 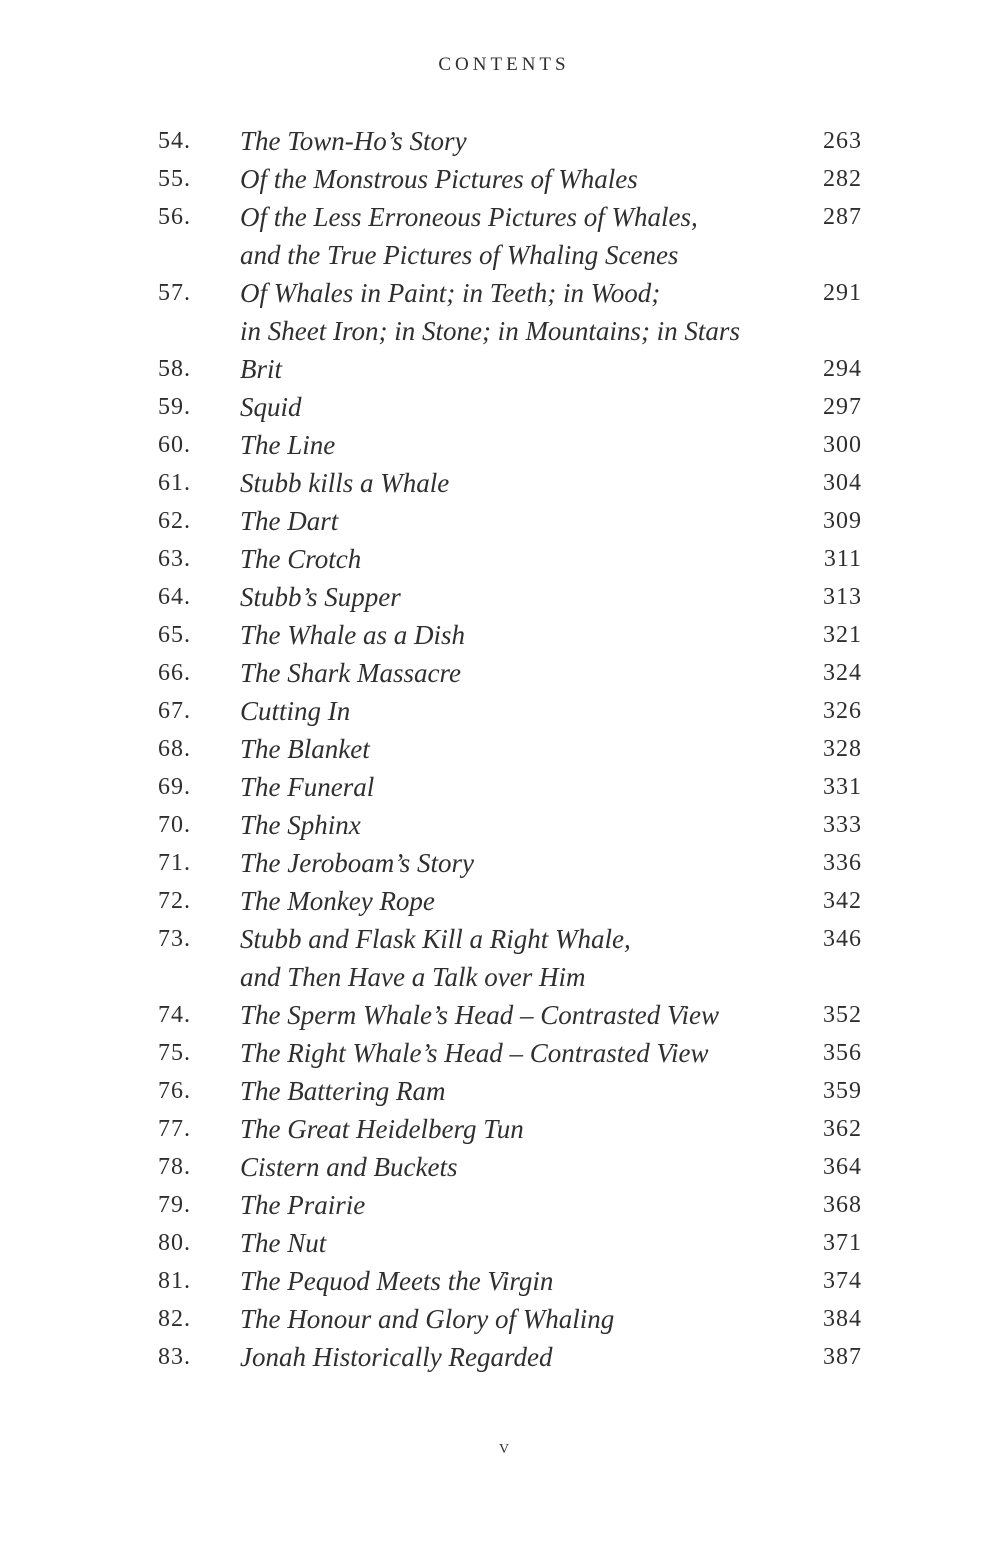 I want to click on toc-entry: 81. The Pequod Meets the Virgin 374, so click(x=510, y=1281).